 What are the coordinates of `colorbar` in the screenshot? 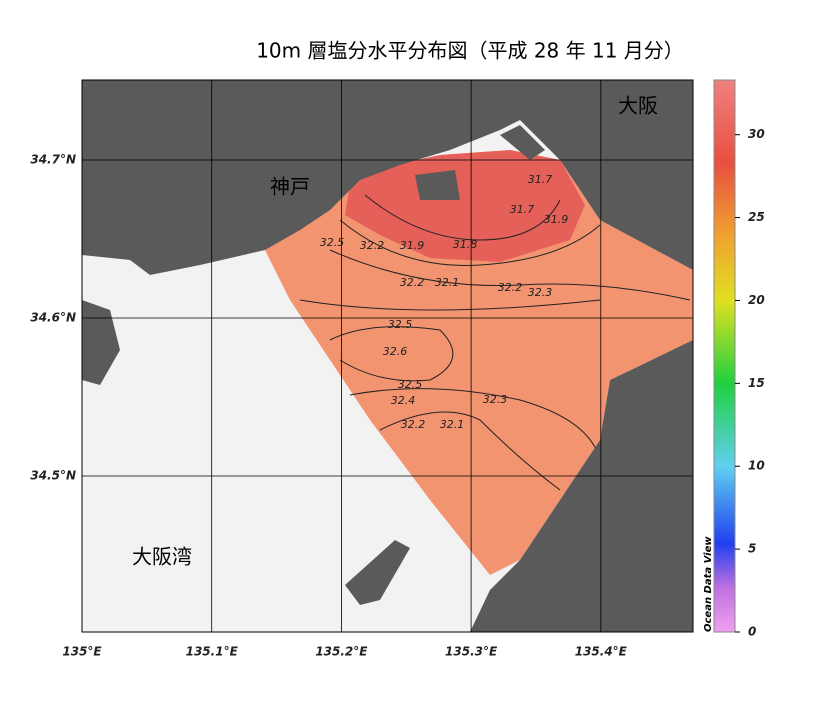 It's located at (724, 356).